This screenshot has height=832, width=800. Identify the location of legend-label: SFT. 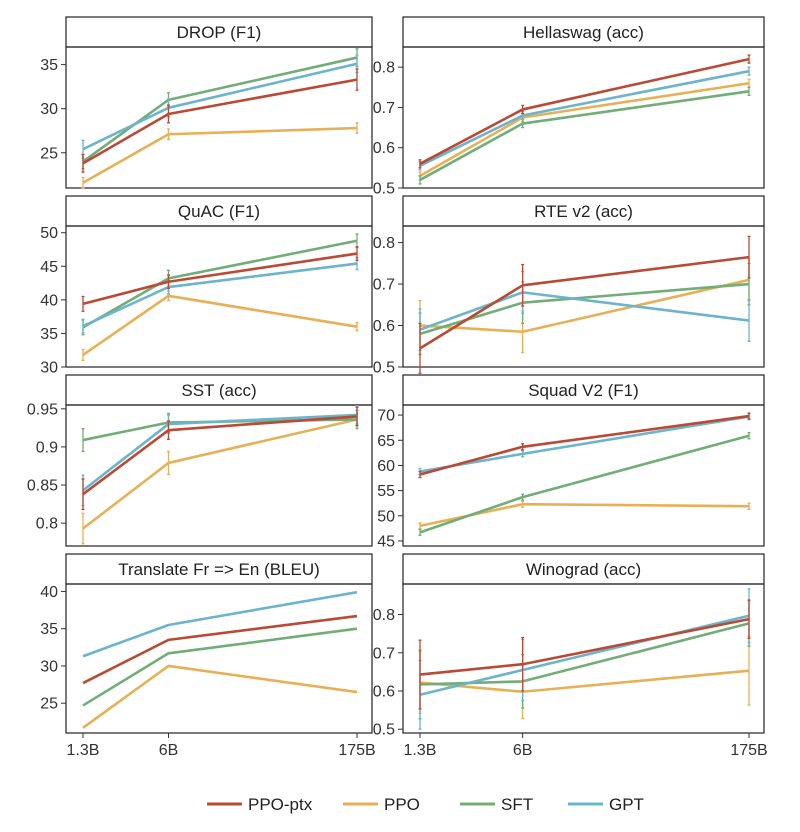
(517, 804).